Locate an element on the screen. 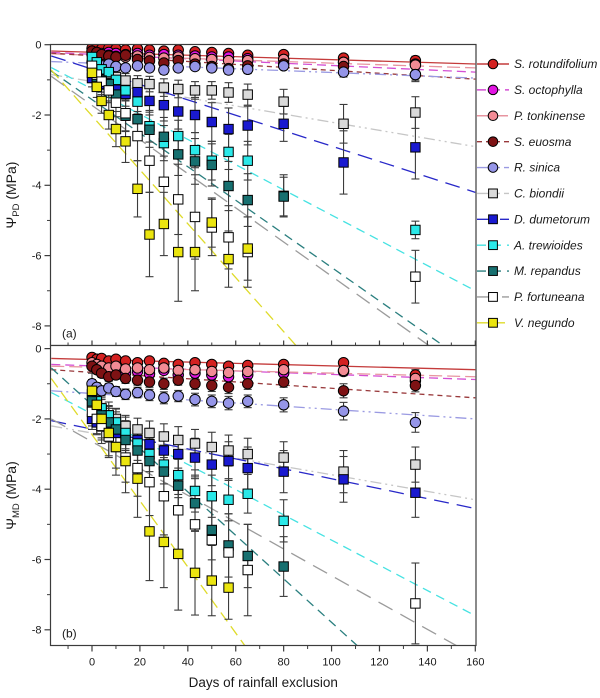 The height and width of the screenshot is (698, 600). legend-label: D. dumetorum is located at coordinates (552, 219).